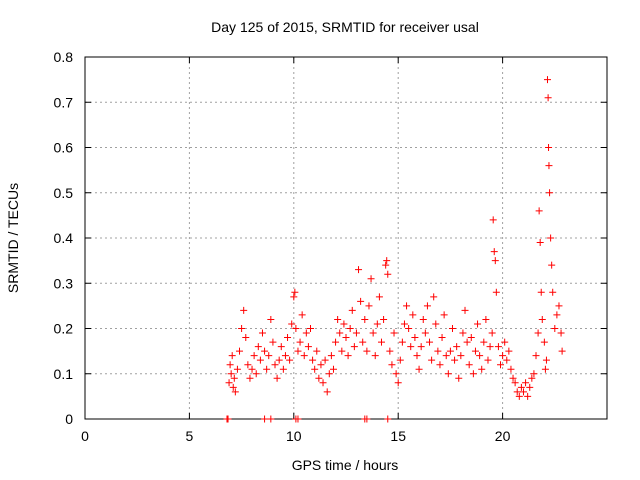 The height and width of the screenshot is (480, 640). I want to click on x-tick-label: 15, so click(398, 436).